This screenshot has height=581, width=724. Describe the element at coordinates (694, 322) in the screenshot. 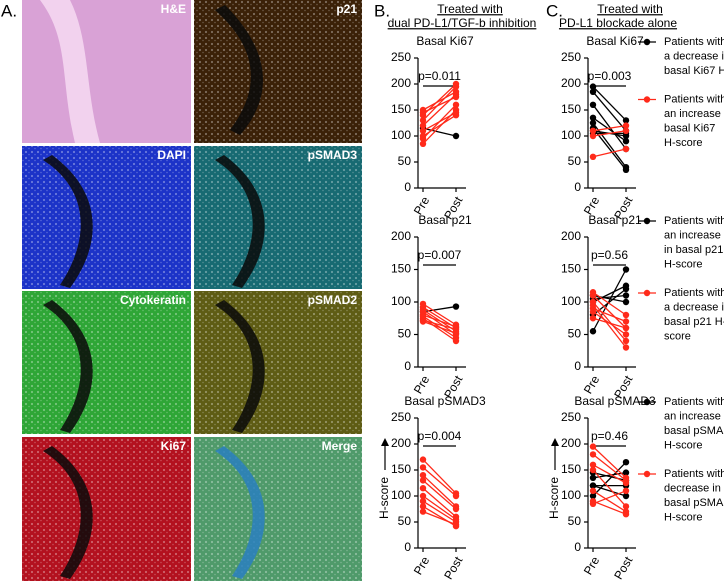

I see `legend-text: basal p21 H-` at that location.